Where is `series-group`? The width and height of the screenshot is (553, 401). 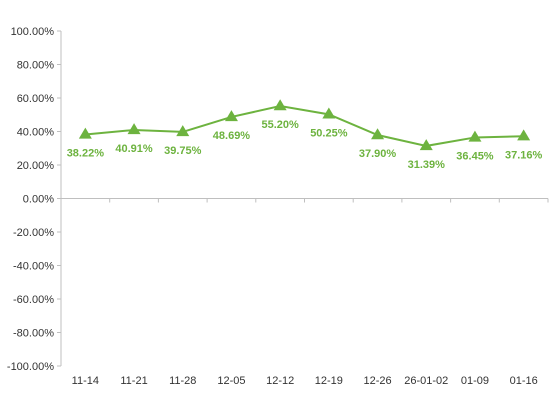
series-group is located at coordinates (304, 125).